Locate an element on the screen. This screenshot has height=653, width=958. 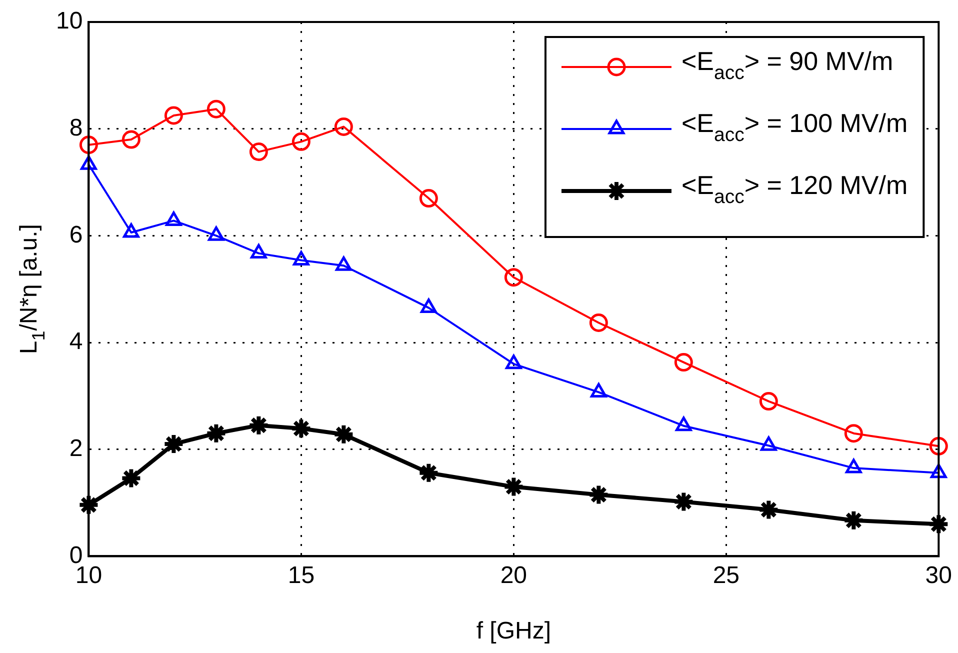
x-tick-label: 20 is located at coordinates (514, 576).